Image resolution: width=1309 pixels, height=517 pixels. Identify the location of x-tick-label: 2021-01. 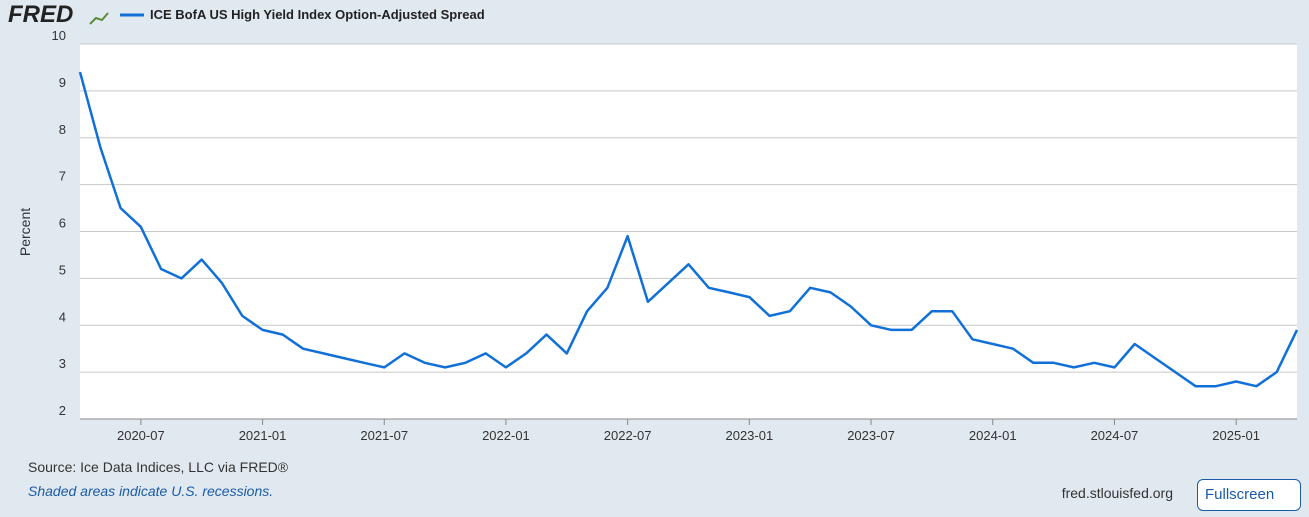
(263, 435).